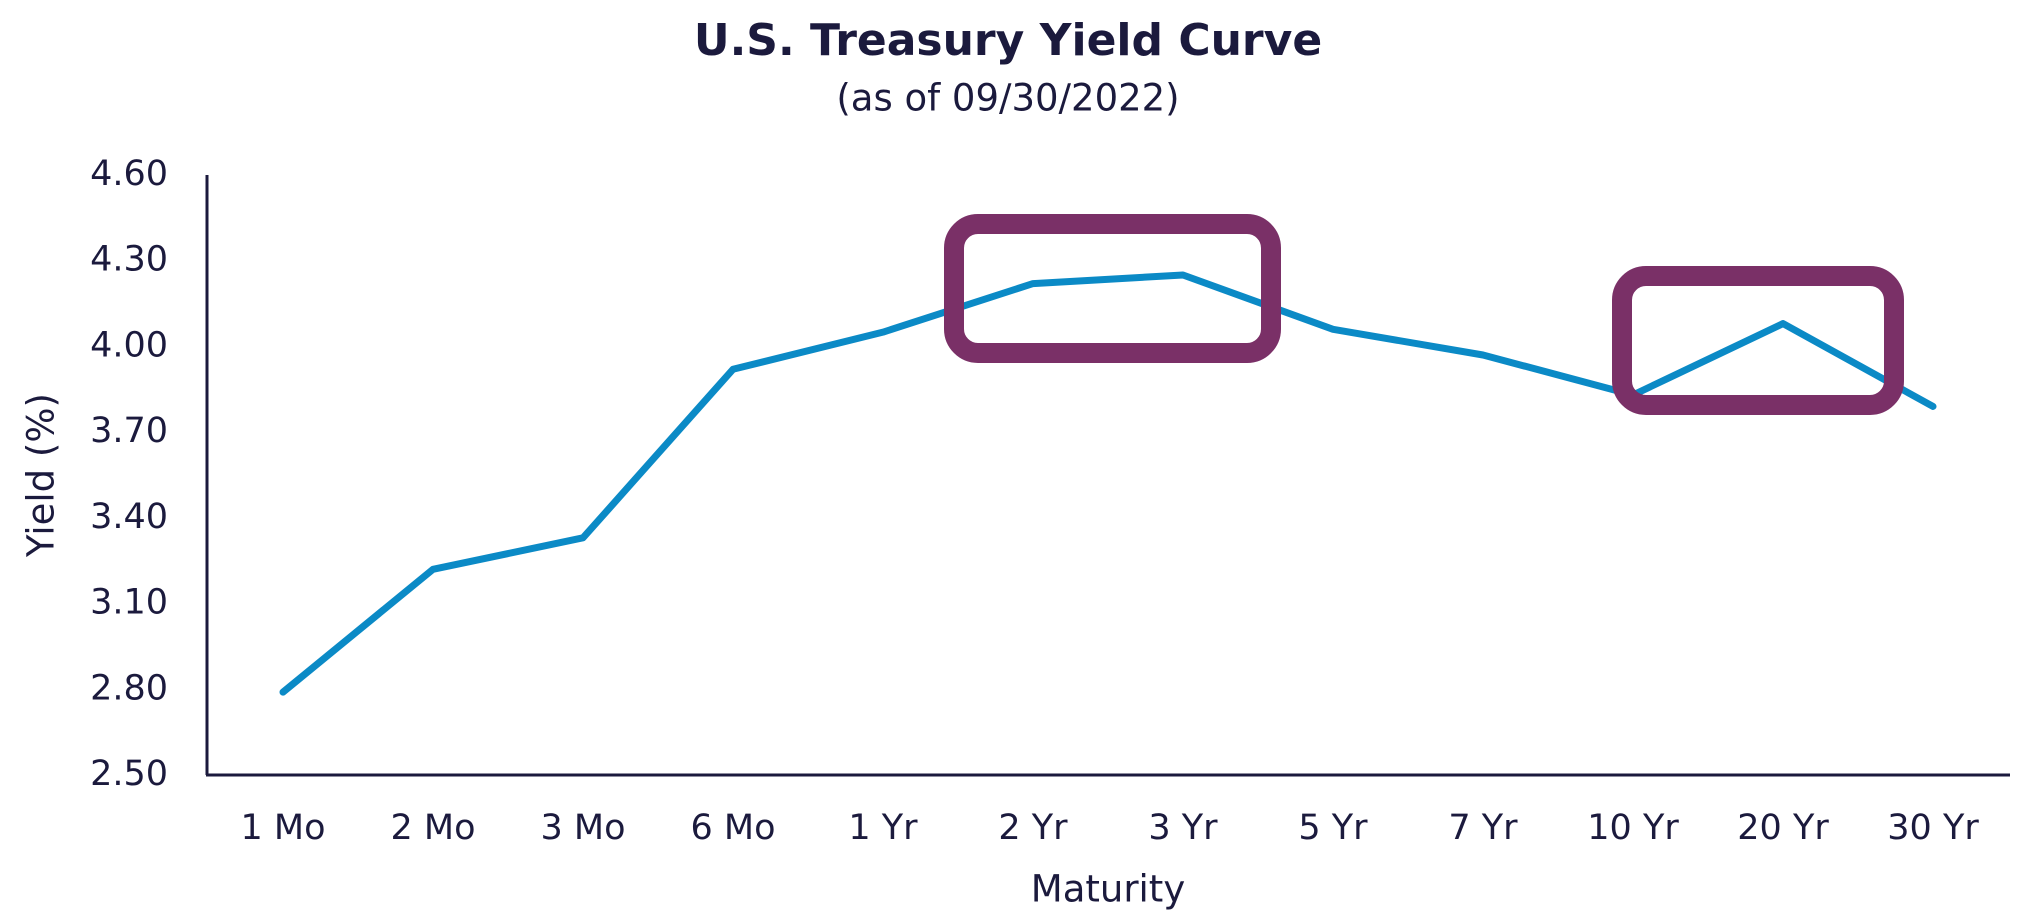 The image size is (2024, 924). Describe the element at coordinates (883, 828) in the screenshot. I see `x-tick-label: 1 Yr` at that location.